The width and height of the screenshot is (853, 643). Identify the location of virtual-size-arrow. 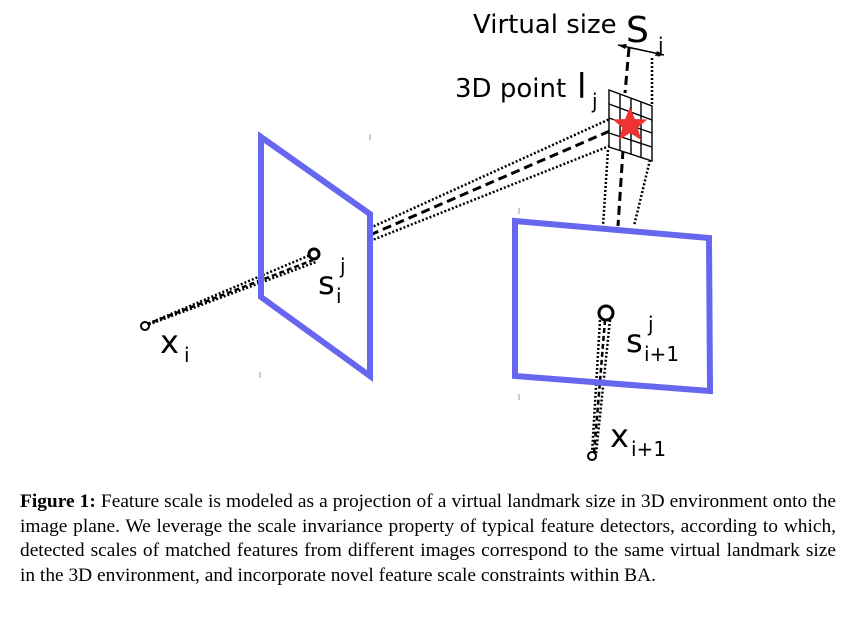
(641, 50).